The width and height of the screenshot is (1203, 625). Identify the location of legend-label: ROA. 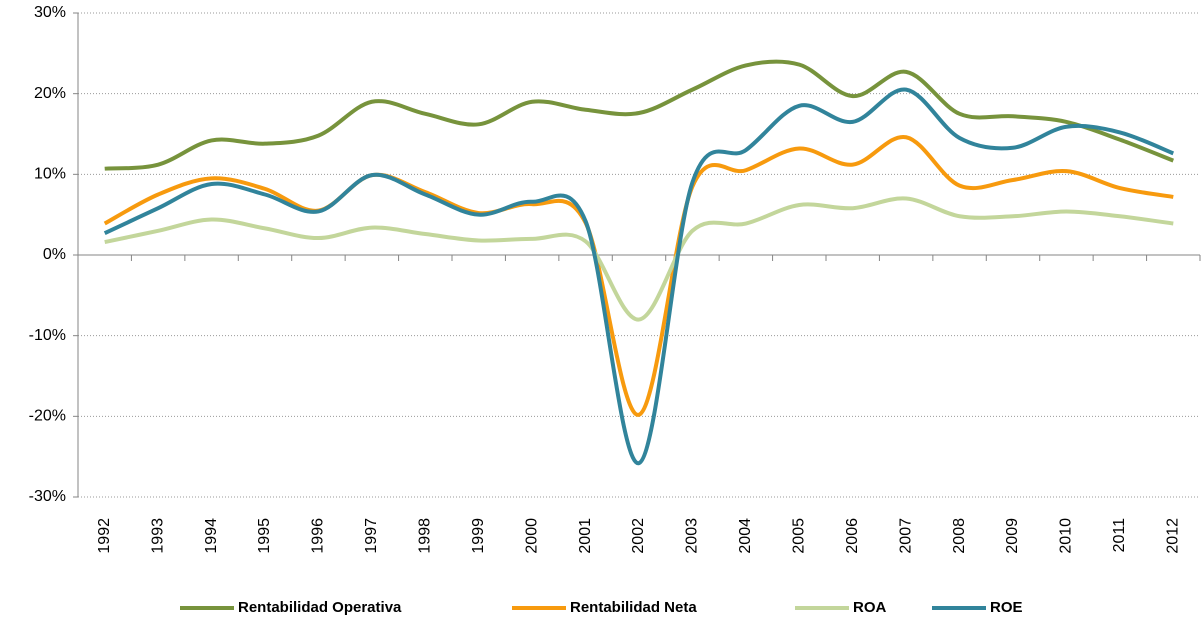
(870, 607).